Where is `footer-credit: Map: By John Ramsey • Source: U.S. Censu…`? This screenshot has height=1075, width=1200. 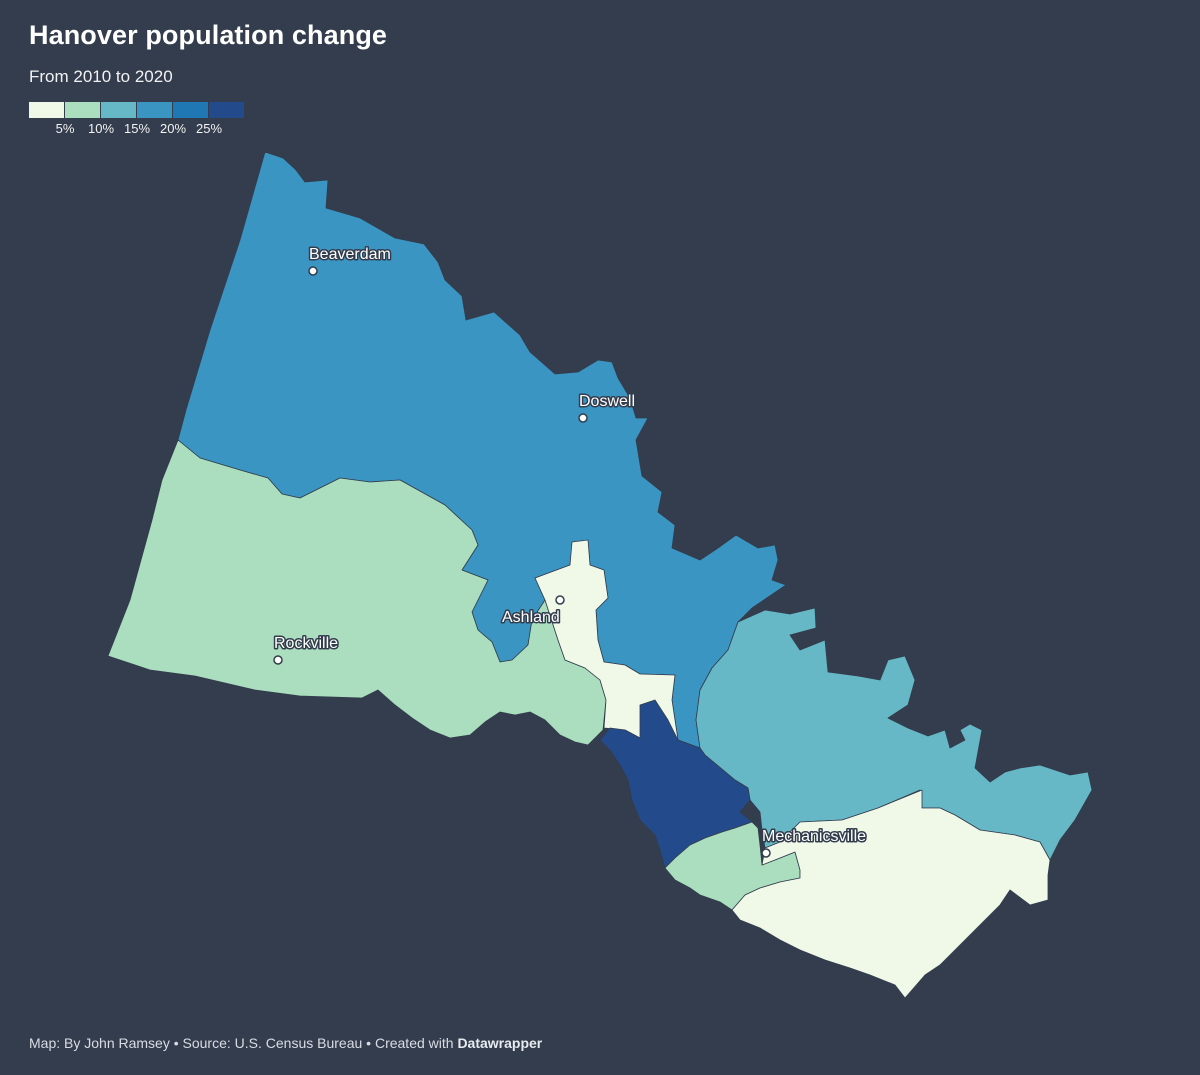
footer-credit: Map: By John Ramsey • Source: U.S. Censu… is located at coordinates (285, 1043).